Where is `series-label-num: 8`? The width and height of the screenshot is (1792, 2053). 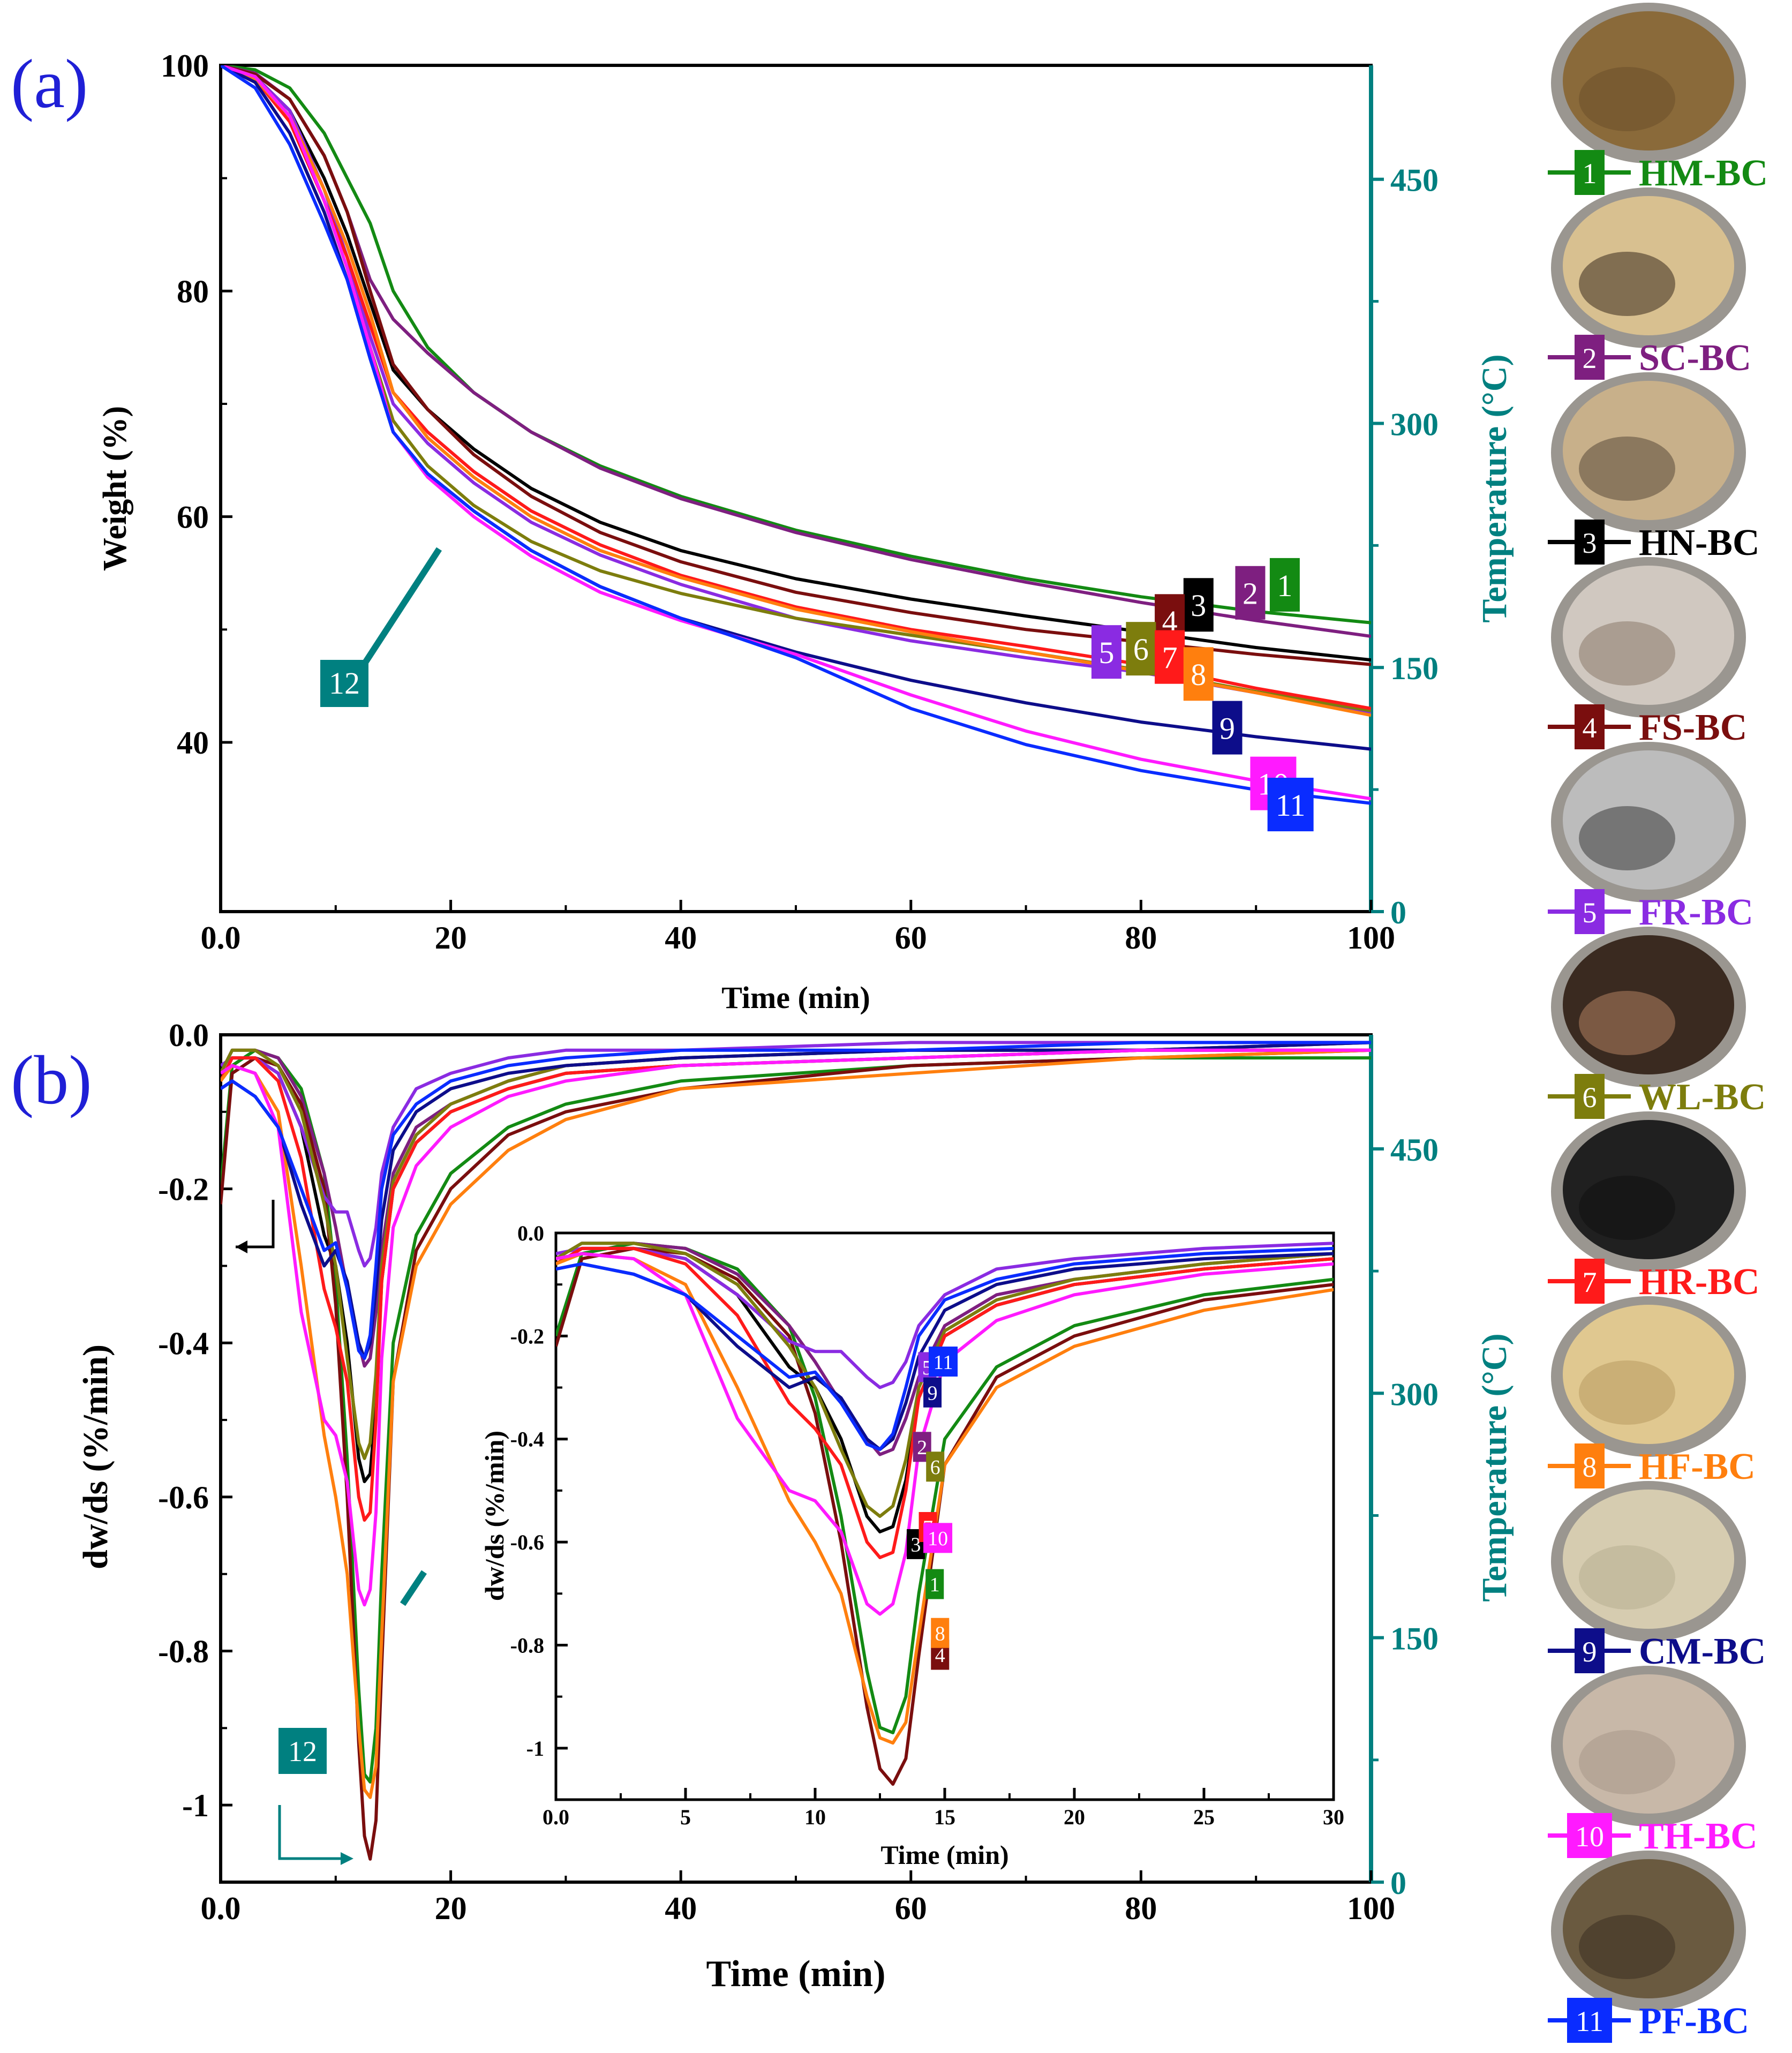
series-label-num: 8 is located at coordinates (940, 1634).